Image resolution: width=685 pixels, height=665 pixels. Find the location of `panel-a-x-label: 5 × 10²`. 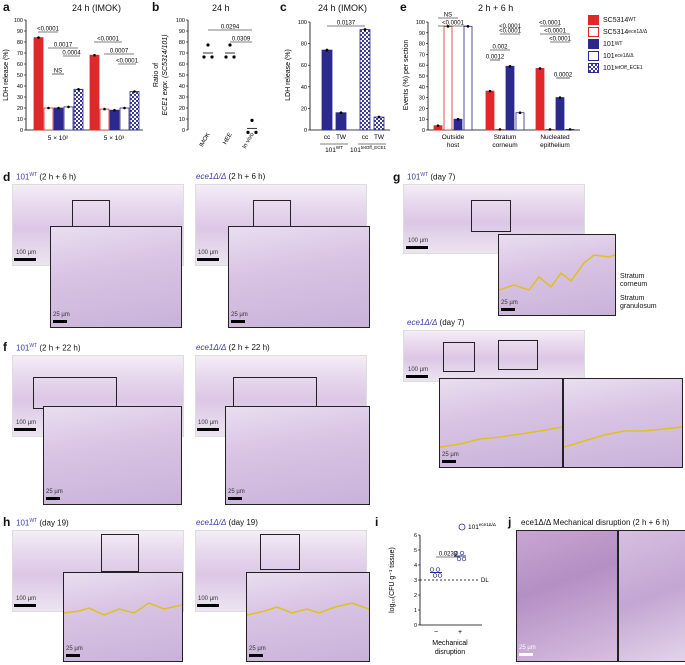

panel-a-x-label: 5 × 10² is located at coordinates (58, 138).